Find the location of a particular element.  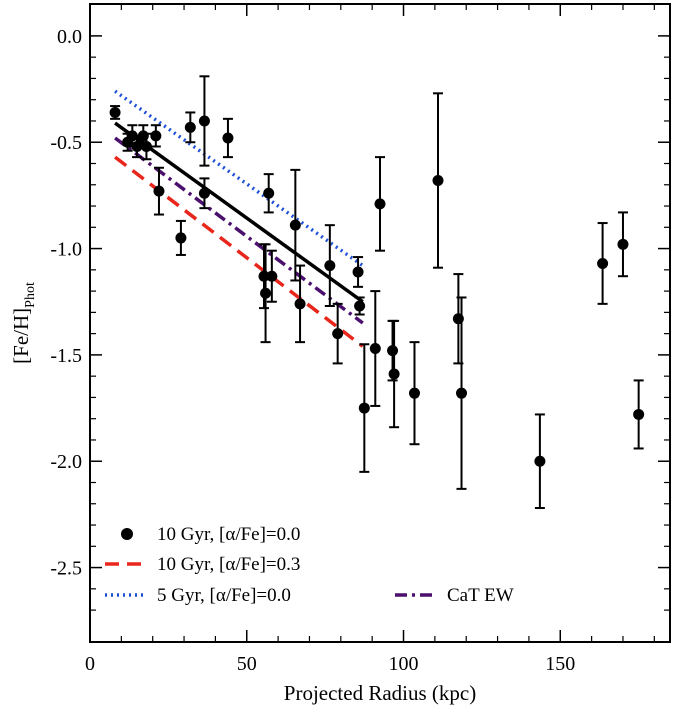

y-axis-label: [Fe/H]Phot is located at coordinates (23, 323).